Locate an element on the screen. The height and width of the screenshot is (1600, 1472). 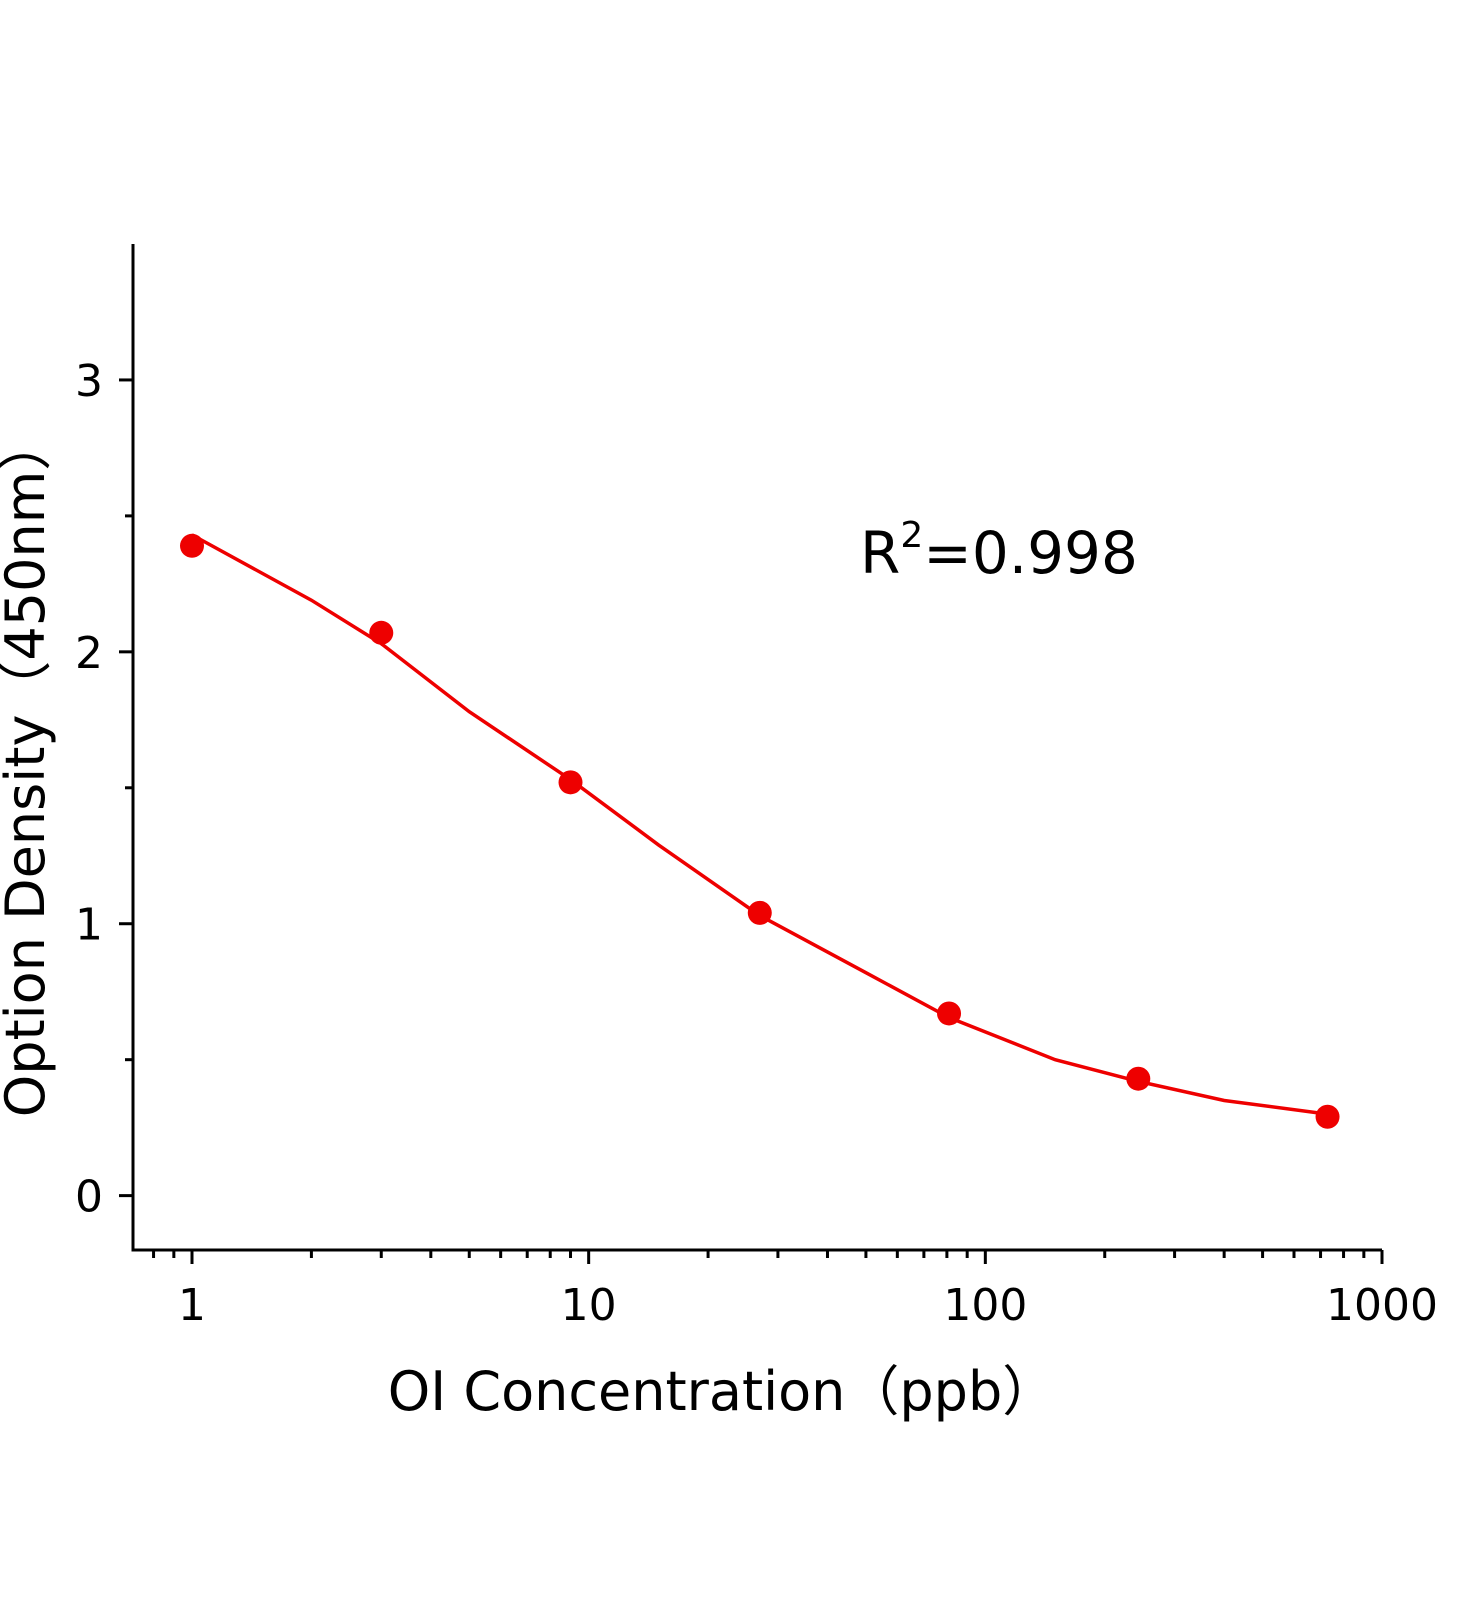
y-axis-title: Option Density（450nm） is located at coordinates (28, 767).